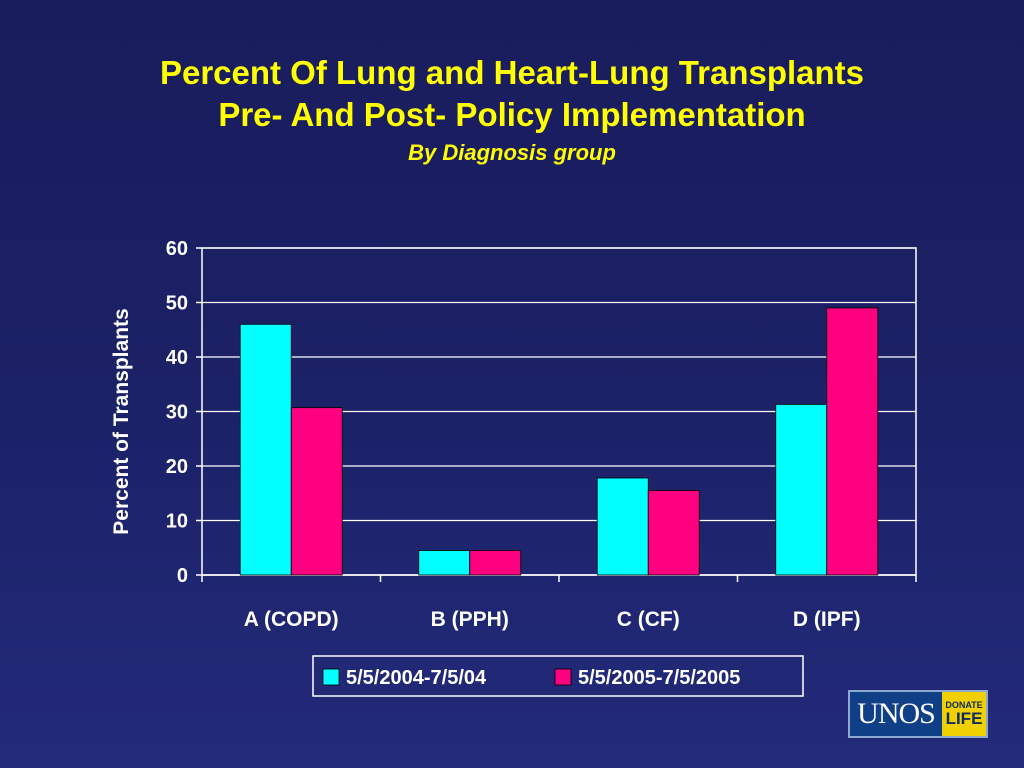 This screenshot has width=1024, height=768. Describe the element at coordinates (177, 249) in the screenshot. I see `y-tick-label: 60` at that location.